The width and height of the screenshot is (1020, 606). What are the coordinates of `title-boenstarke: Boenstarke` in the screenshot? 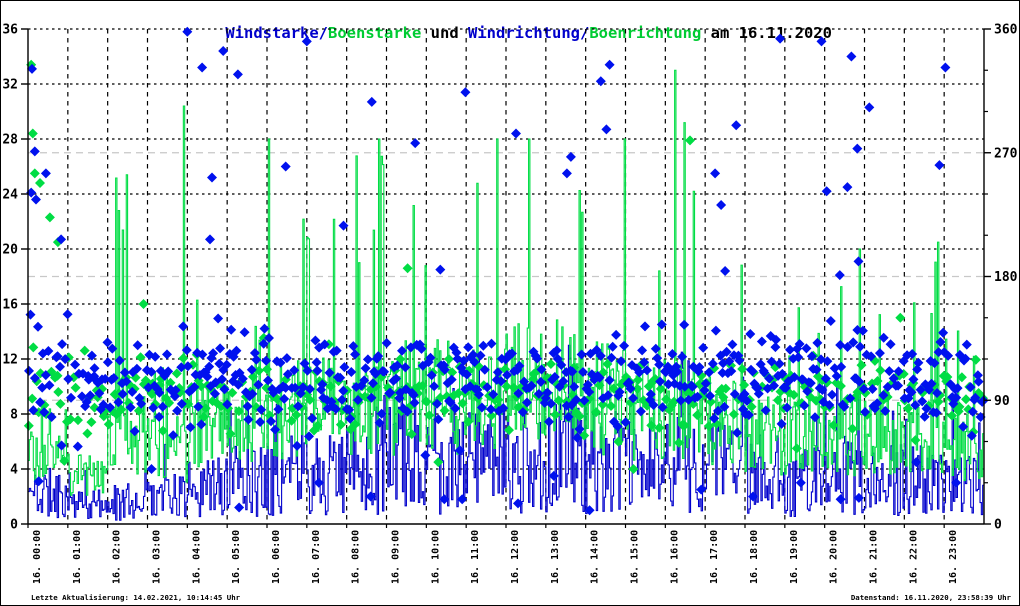 It's located at (375, 33).